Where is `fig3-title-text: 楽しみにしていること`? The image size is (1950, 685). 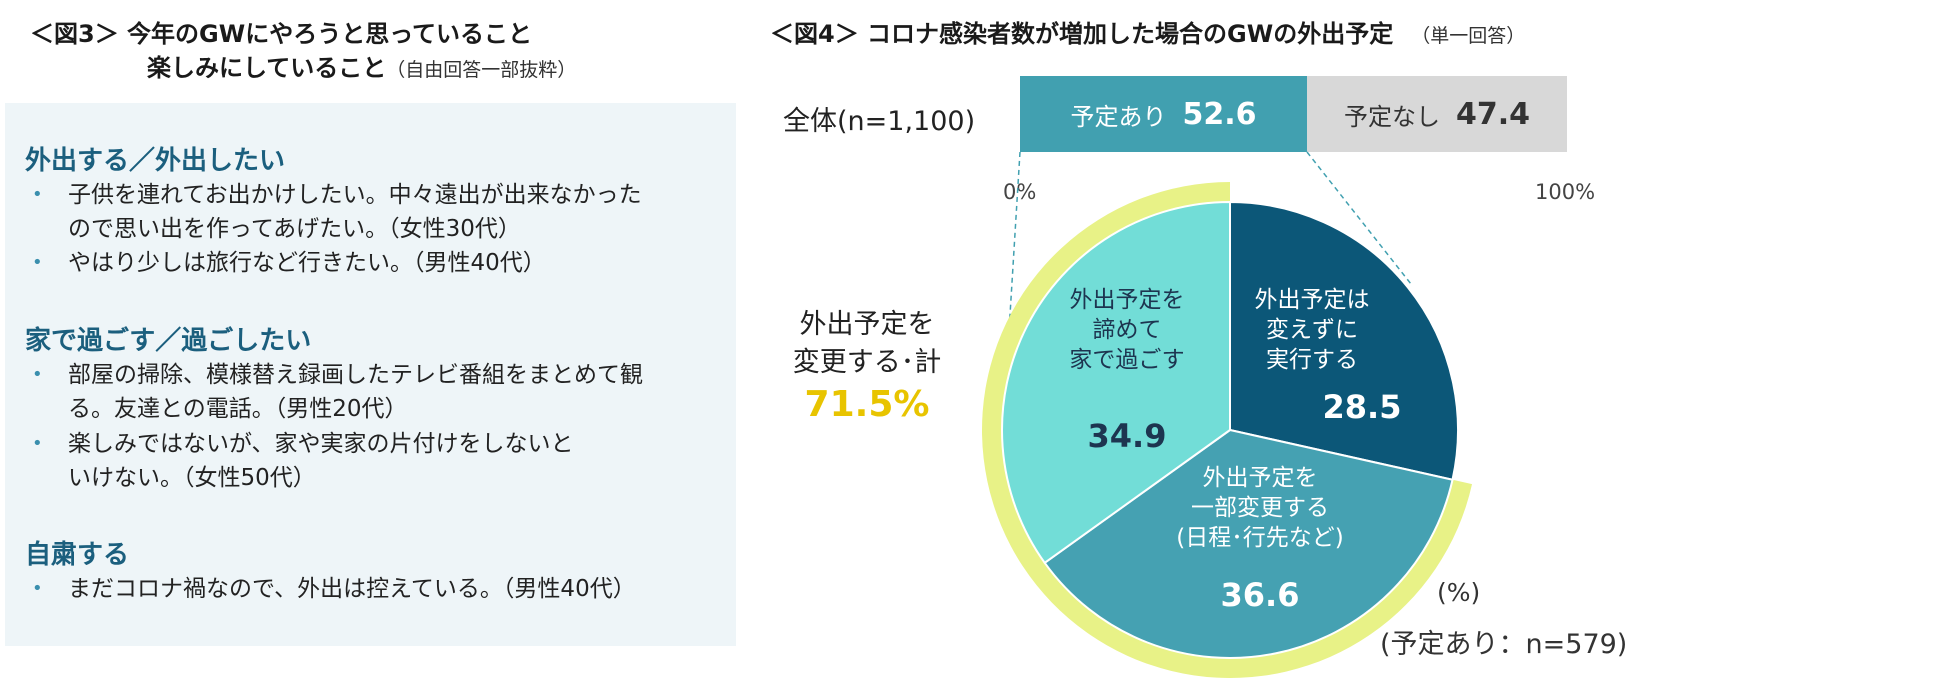 fig3-title-text: 楽しみにしていること is located at coordinates (267, 68).